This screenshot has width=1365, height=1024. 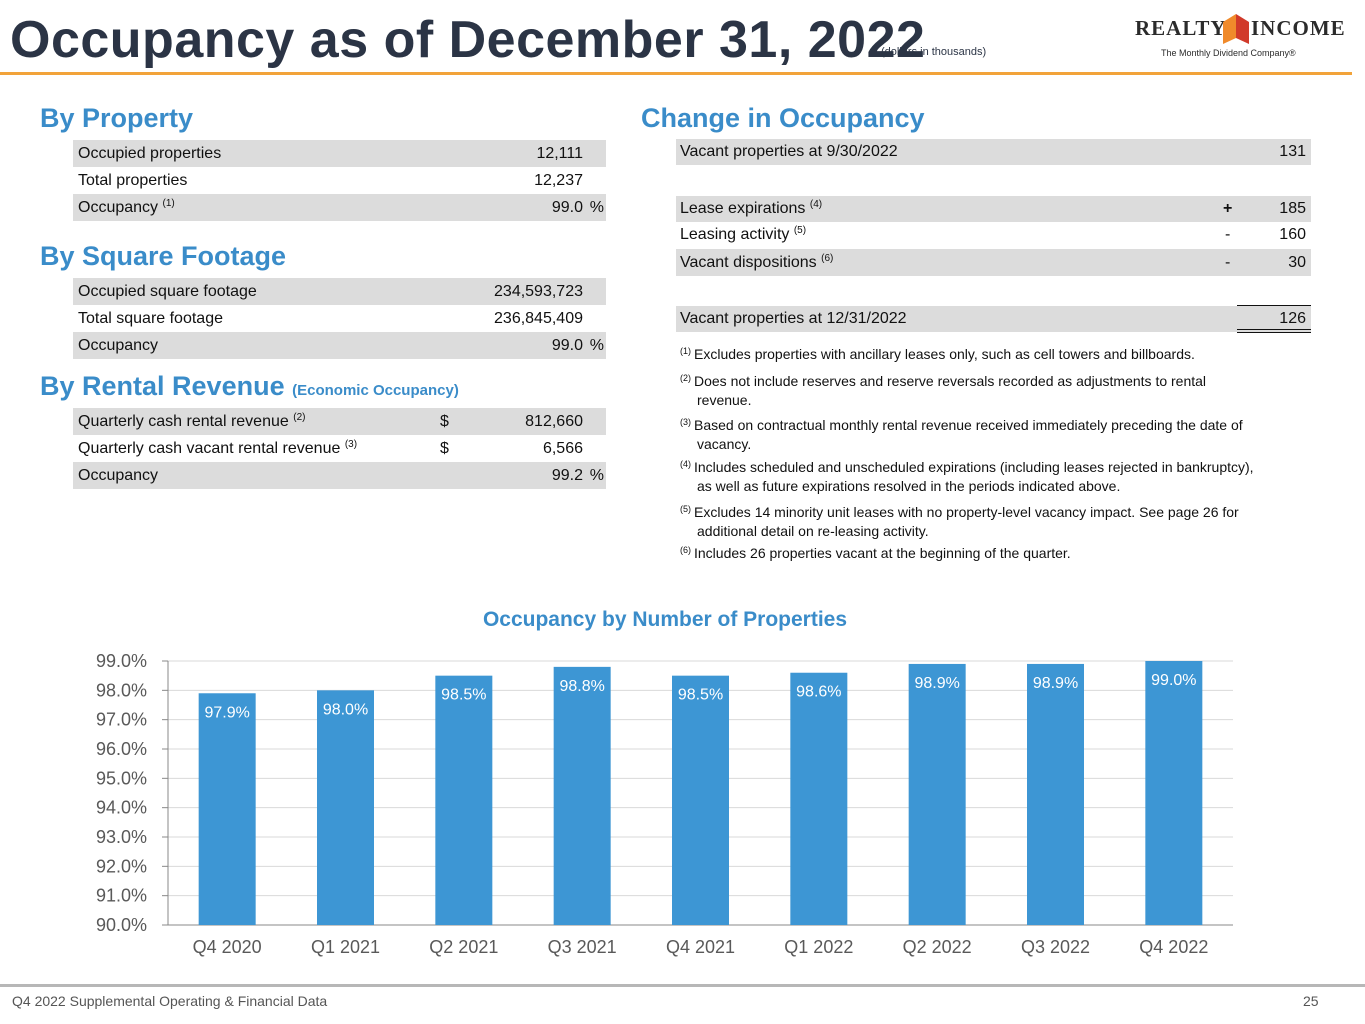 What do you see at coordinates (226, 712) in the screenshot?
I see `bar-data-label: 97.9%` at bounding box center [226, 712].